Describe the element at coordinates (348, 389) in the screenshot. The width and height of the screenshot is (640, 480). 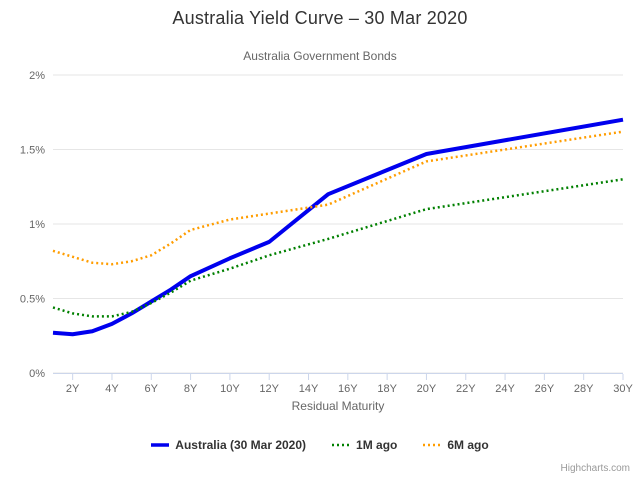
I see `x-tick-label: 16Y` at that location.